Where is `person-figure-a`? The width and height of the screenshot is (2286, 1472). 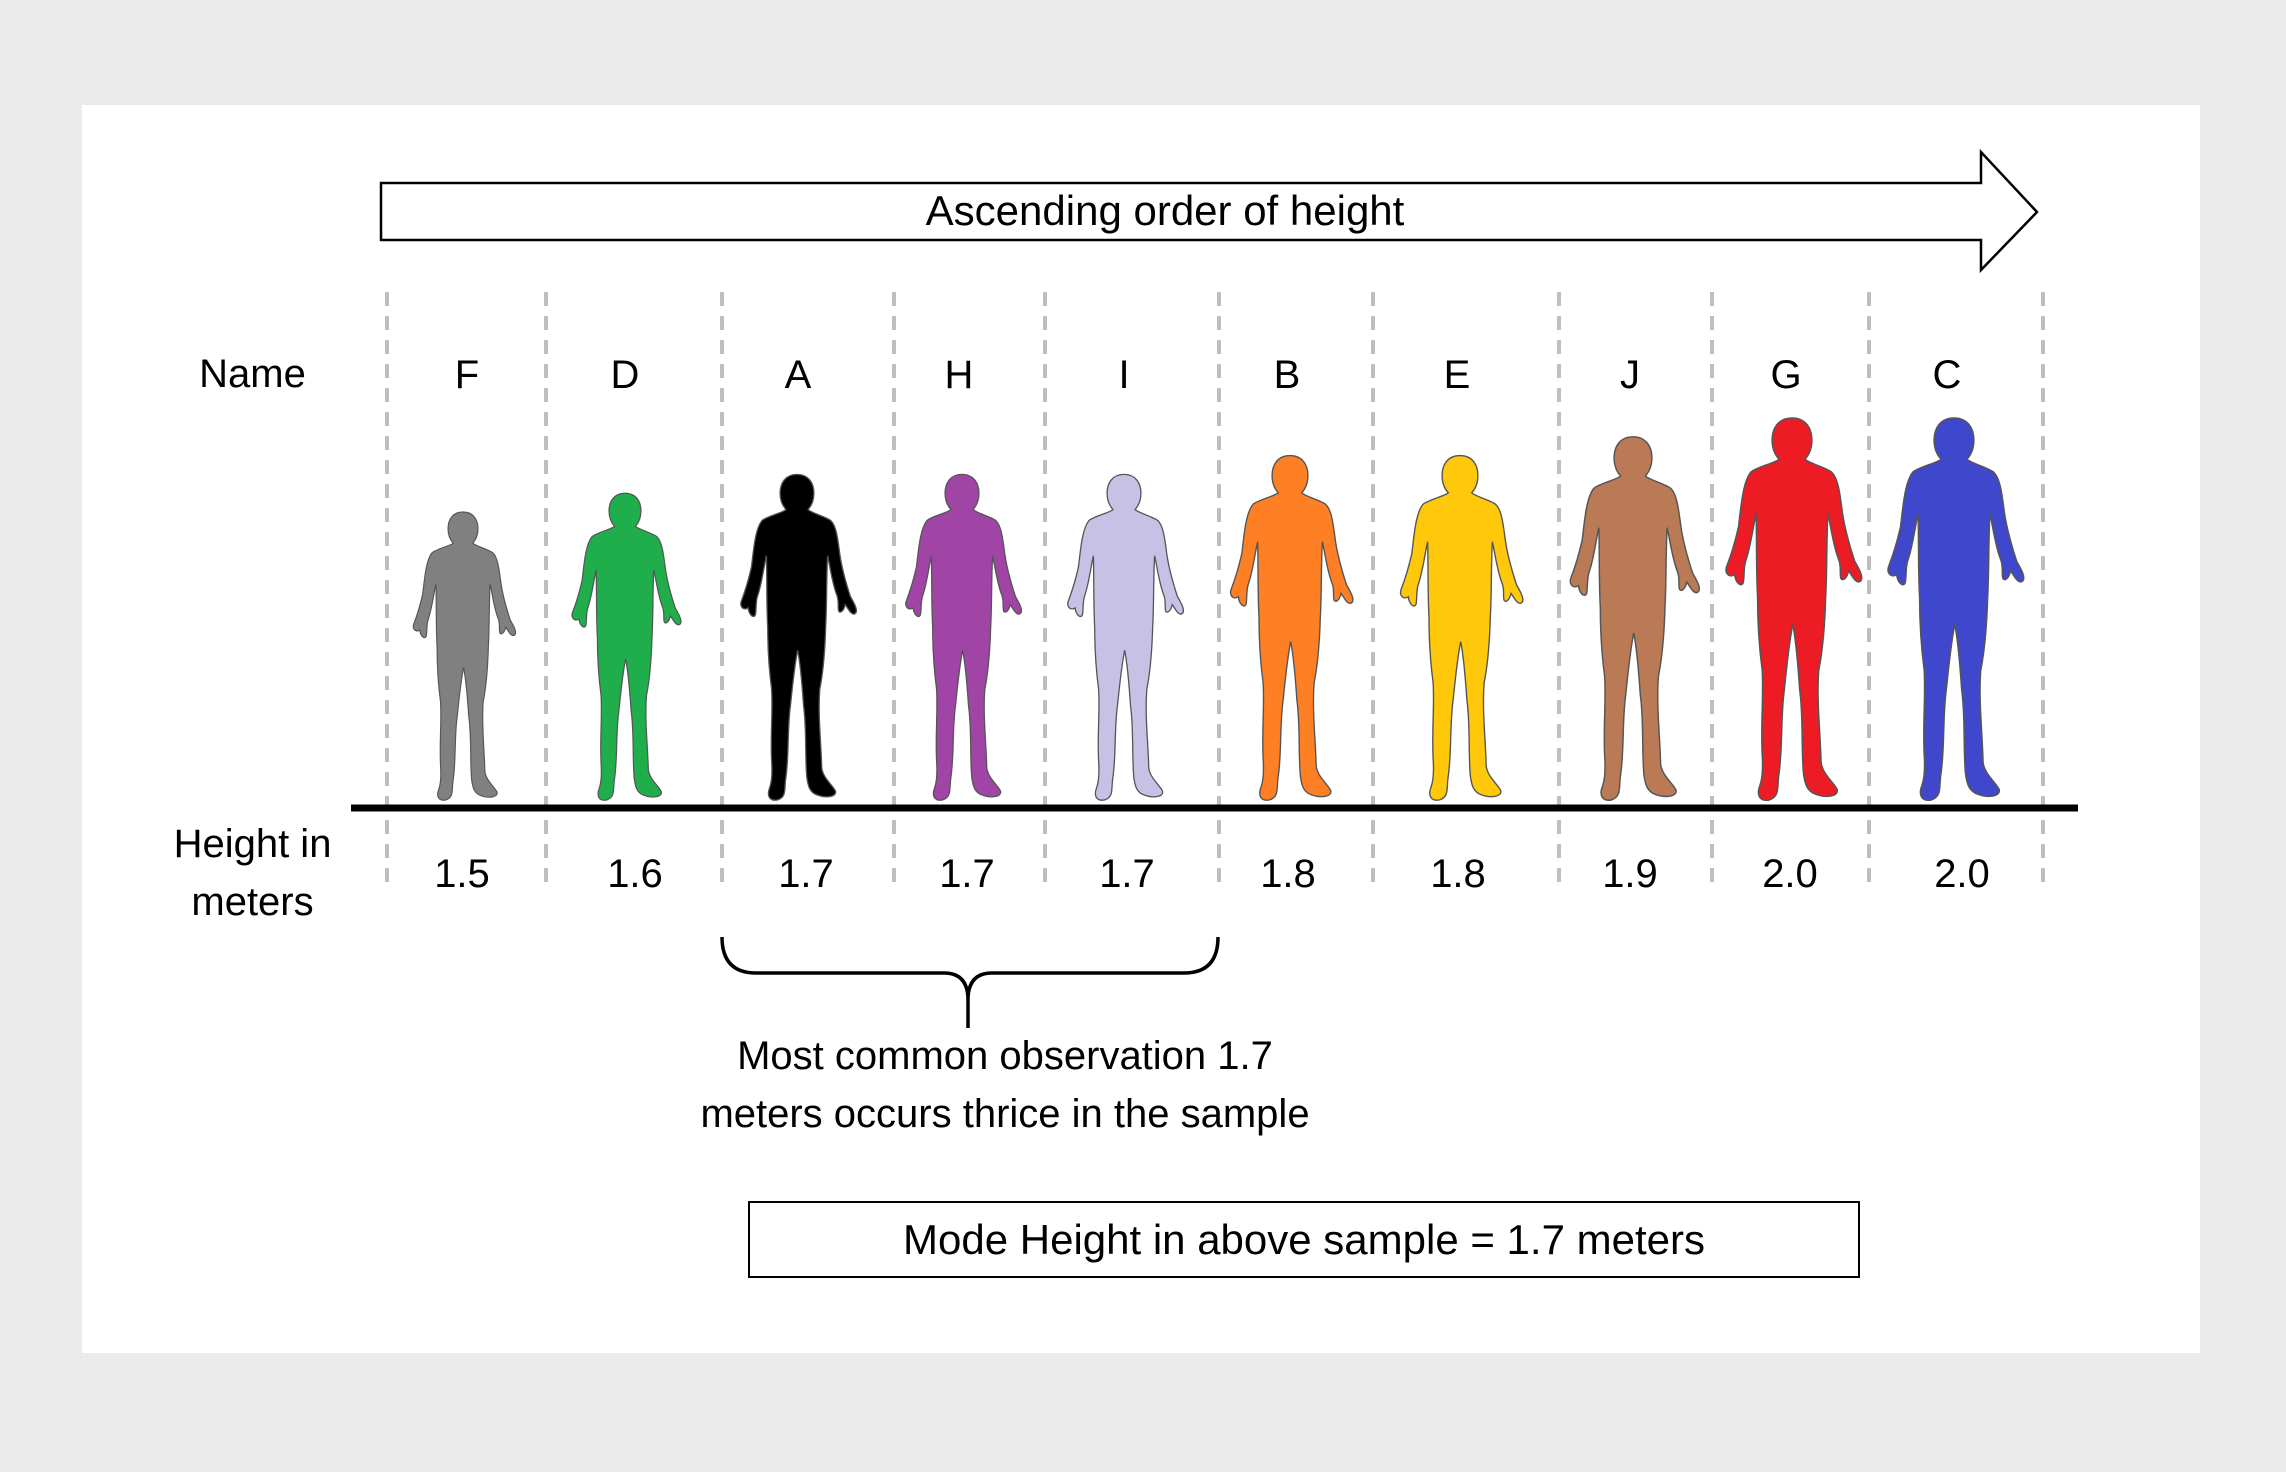
person-figure-a is located at coordinates (799, 637).